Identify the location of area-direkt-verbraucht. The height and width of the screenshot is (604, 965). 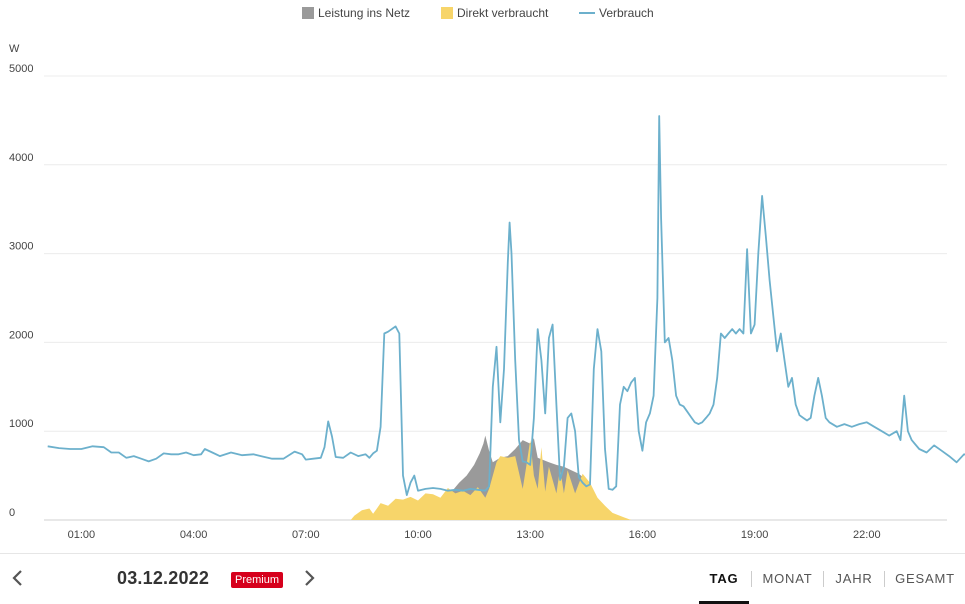
(491, 480).